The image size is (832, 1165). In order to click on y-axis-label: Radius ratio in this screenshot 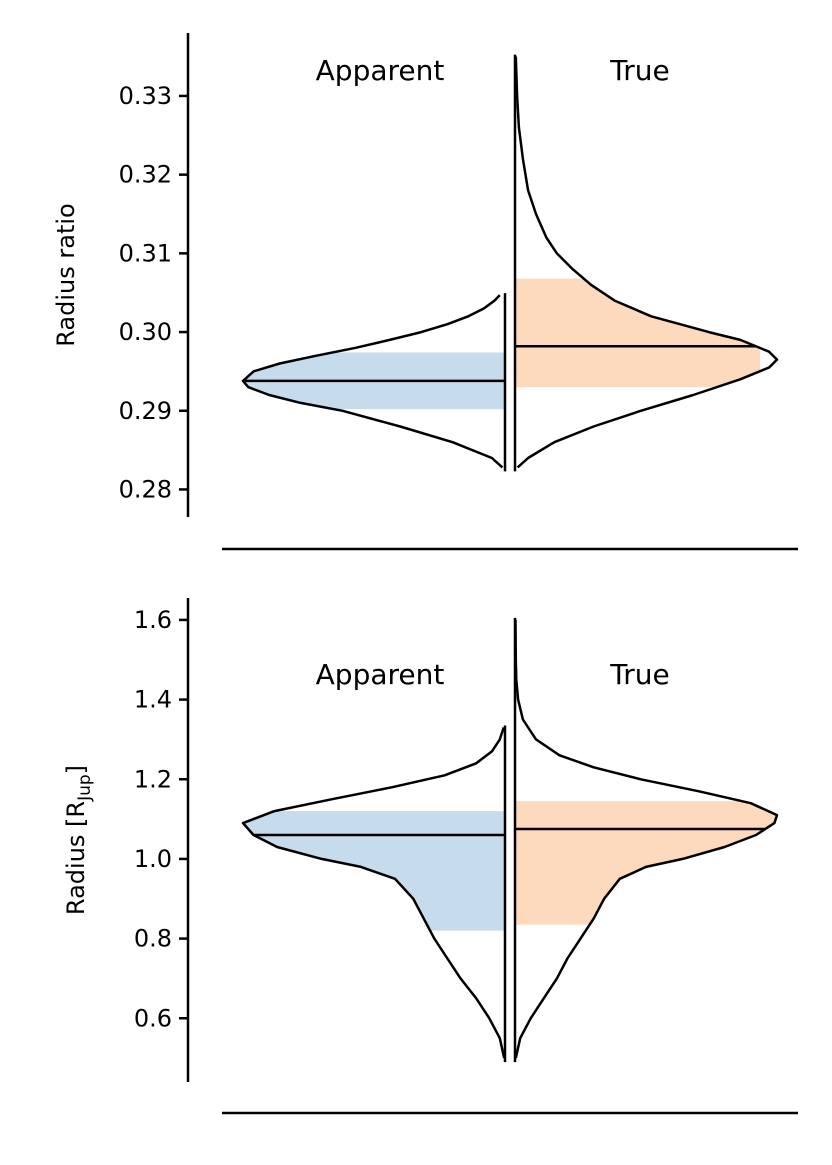, I will do `click(66, 274)`.